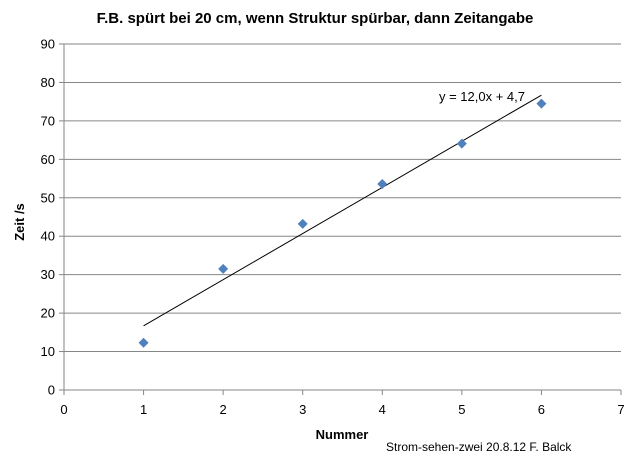  Describe the element at coordinates (143, 409) in the screenshot. I see `x-tick-label-1: 1` at that location.